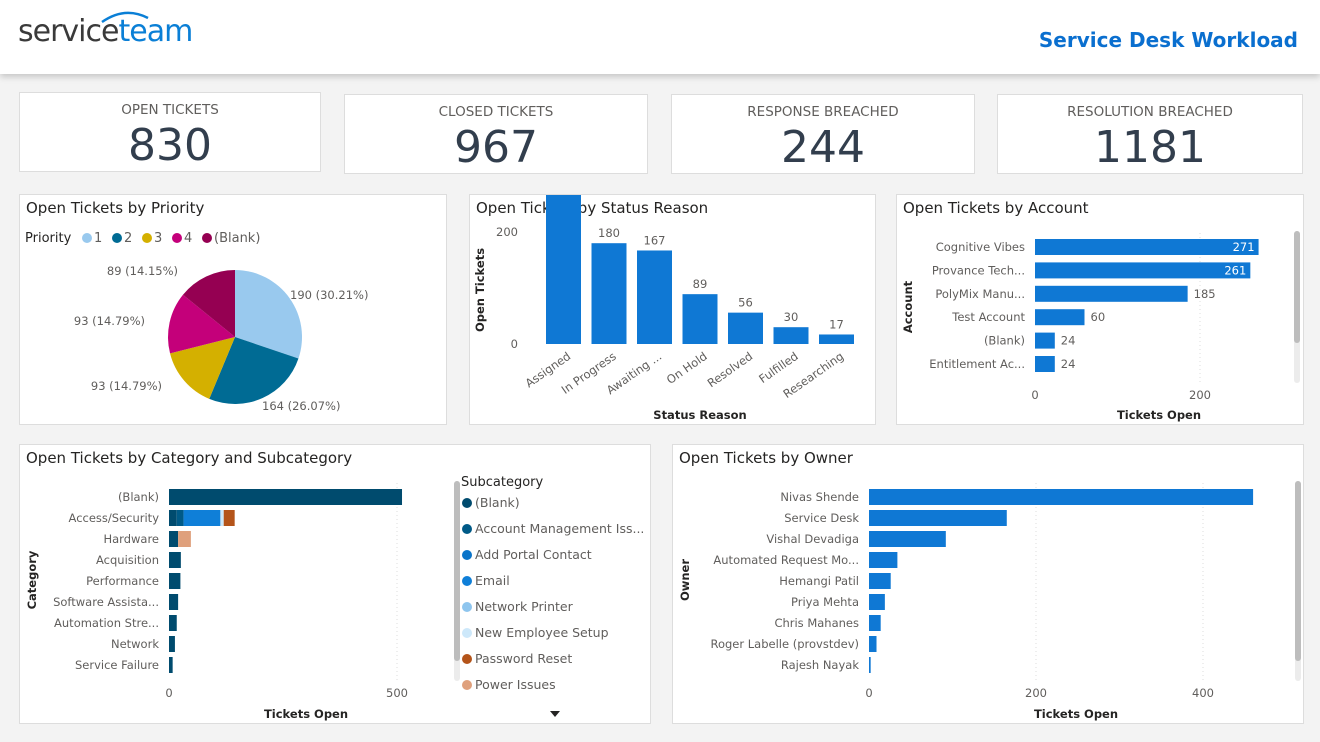  I want to click on y-tick: Vishal Devadiga, so click(812, 539).